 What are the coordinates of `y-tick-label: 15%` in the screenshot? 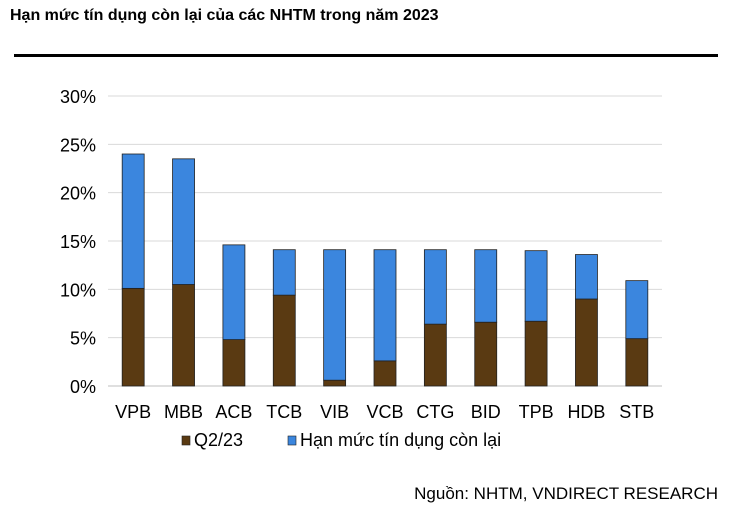 It's located at (78, 242).